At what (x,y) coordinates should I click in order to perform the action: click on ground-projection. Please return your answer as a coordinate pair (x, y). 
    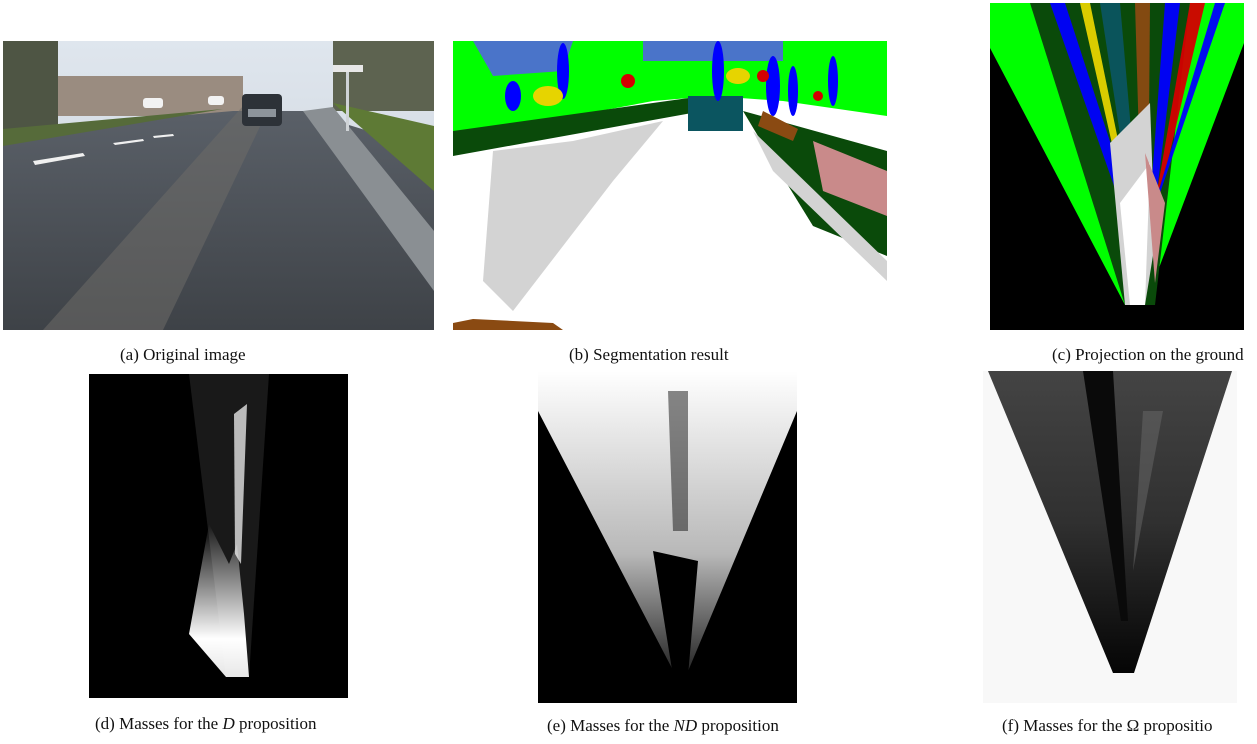
    Looking at the image, I should click on (1117, 166).